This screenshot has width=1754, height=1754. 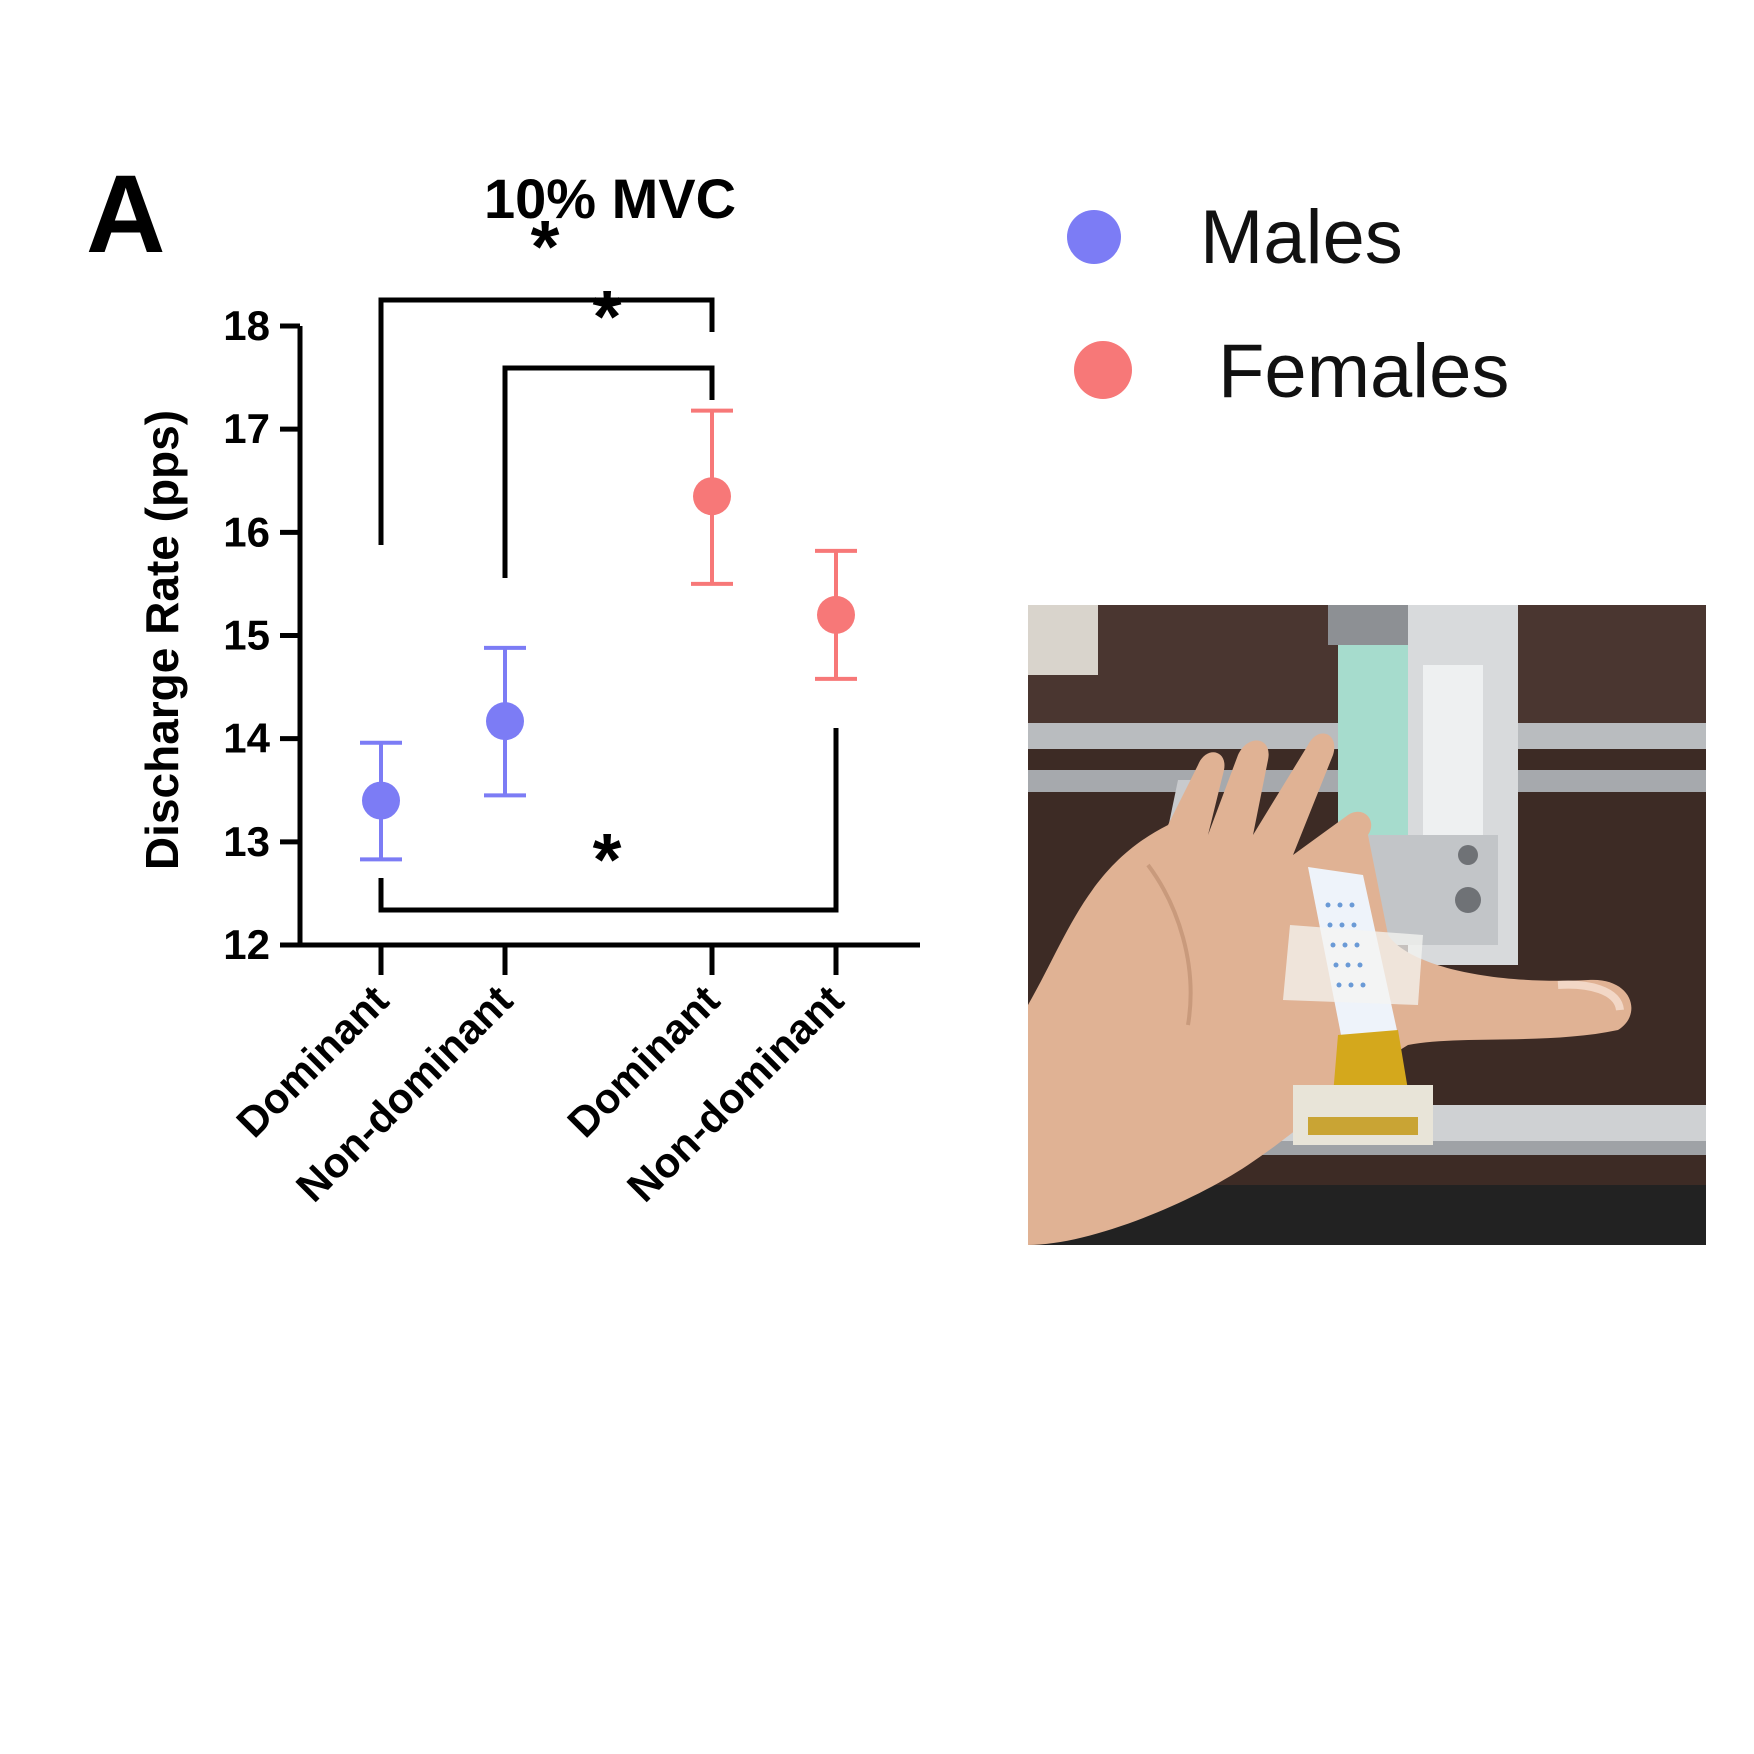 I want to click on legend-label-males: Males, so click(x=1301, y=237).